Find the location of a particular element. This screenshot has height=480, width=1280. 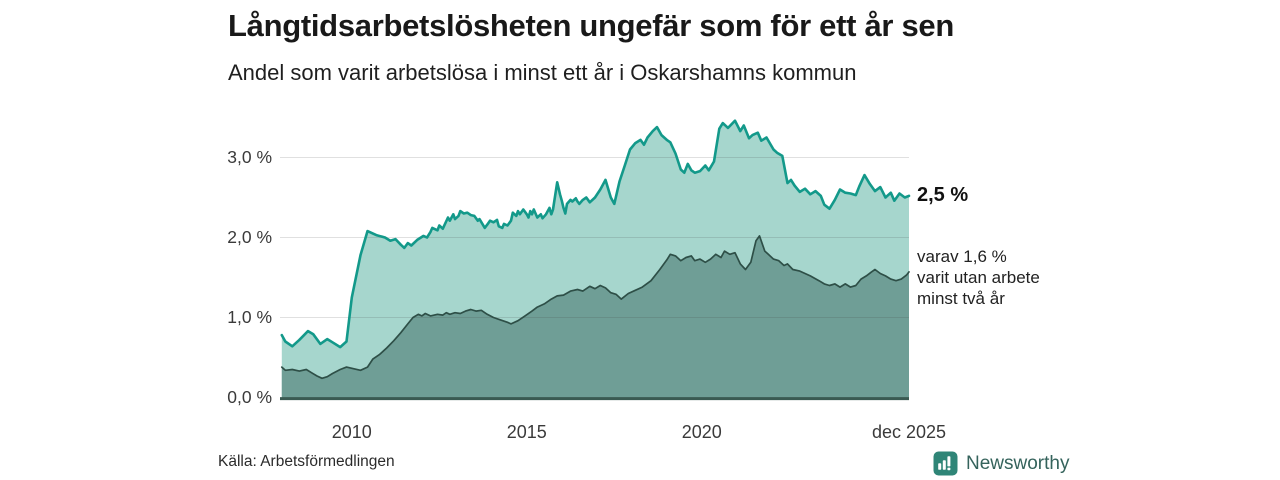

line-minst-tva-ar is located at coordinates (595, 307).